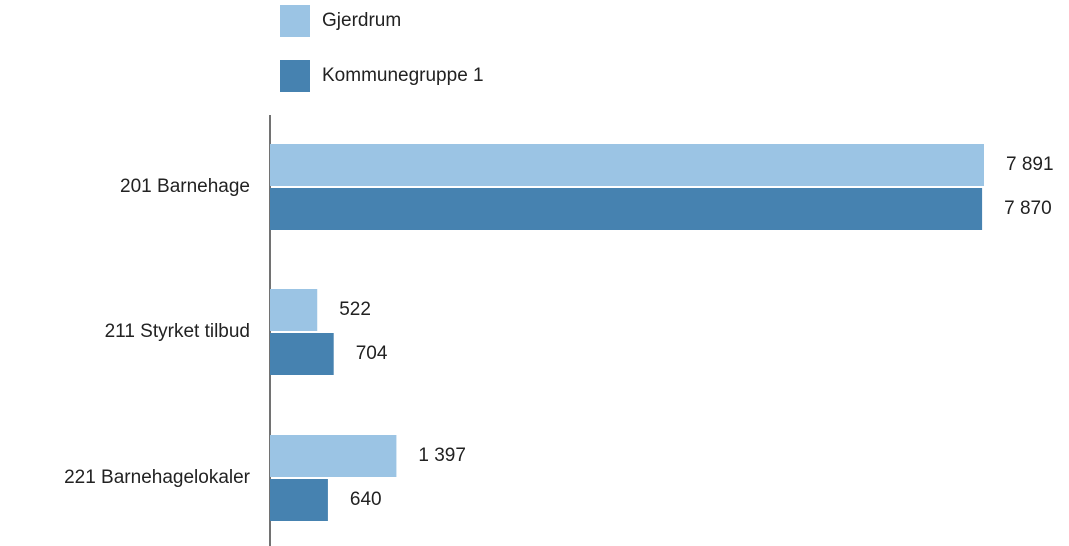 This screenshot has height=546, width=1069. I want to click on category-label: 201 Barnehage, so click(185, 186).